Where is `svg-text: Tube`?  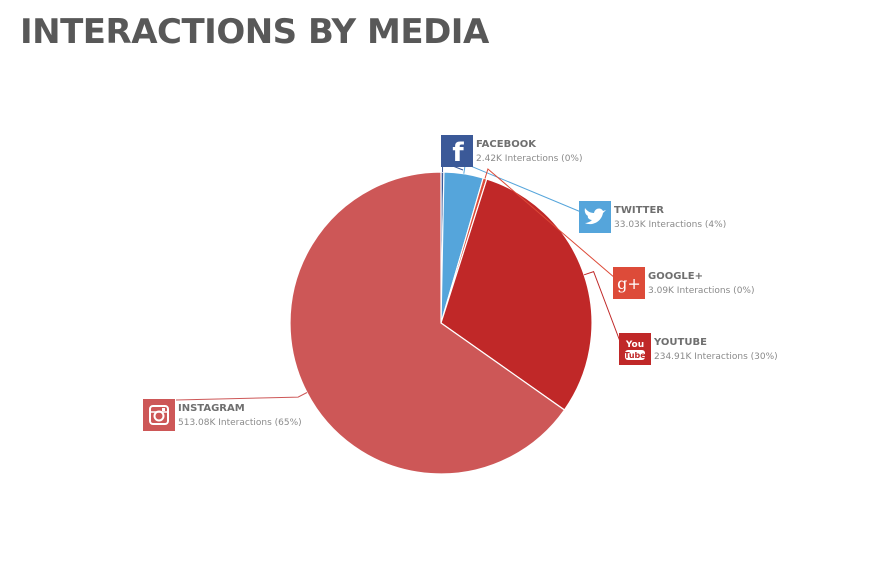 svg-text: Tube is located at coordinates (635, 355).